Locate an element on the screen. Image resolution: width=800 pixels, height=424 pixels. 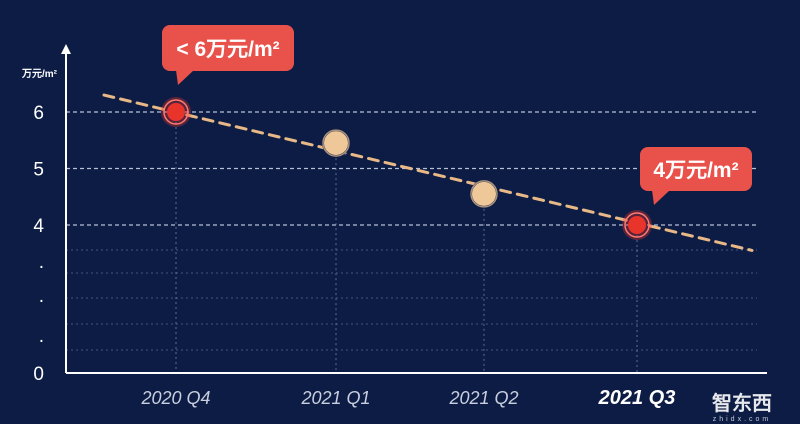
x-tick-label: 2021 Q2 is located at coordinates (483, 398).